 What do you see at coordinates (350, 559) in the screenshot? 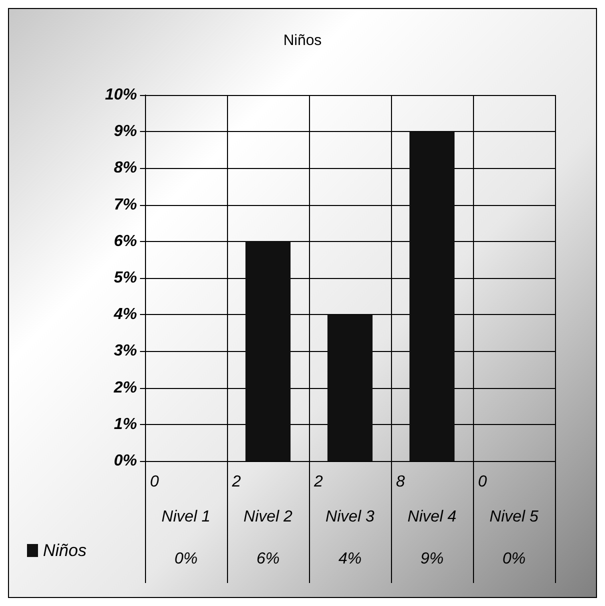
I see `data-label: 4%` at bounding box center [350, 559].